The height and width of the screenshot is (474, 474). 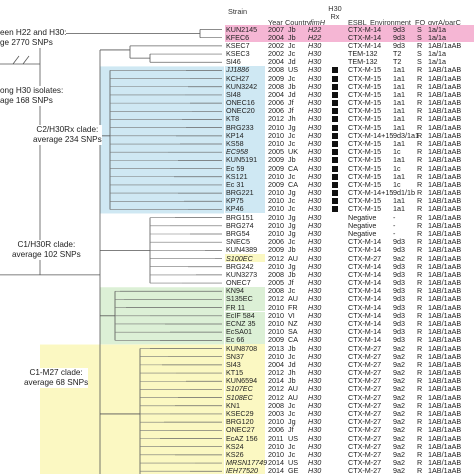 I want to click on cell-esbl: Negative, so click(x=362, y=217).